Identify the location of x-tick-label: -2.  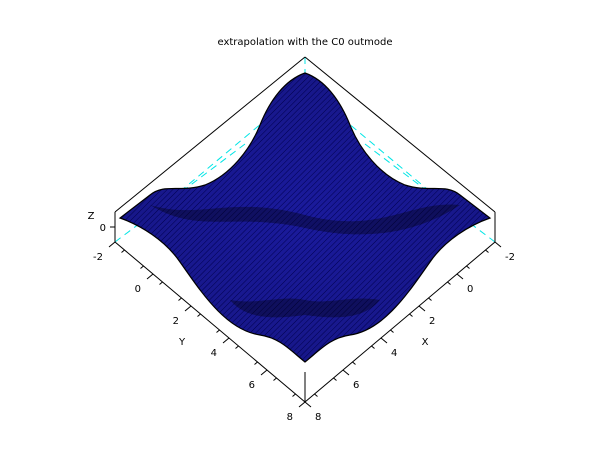
(510, 257).